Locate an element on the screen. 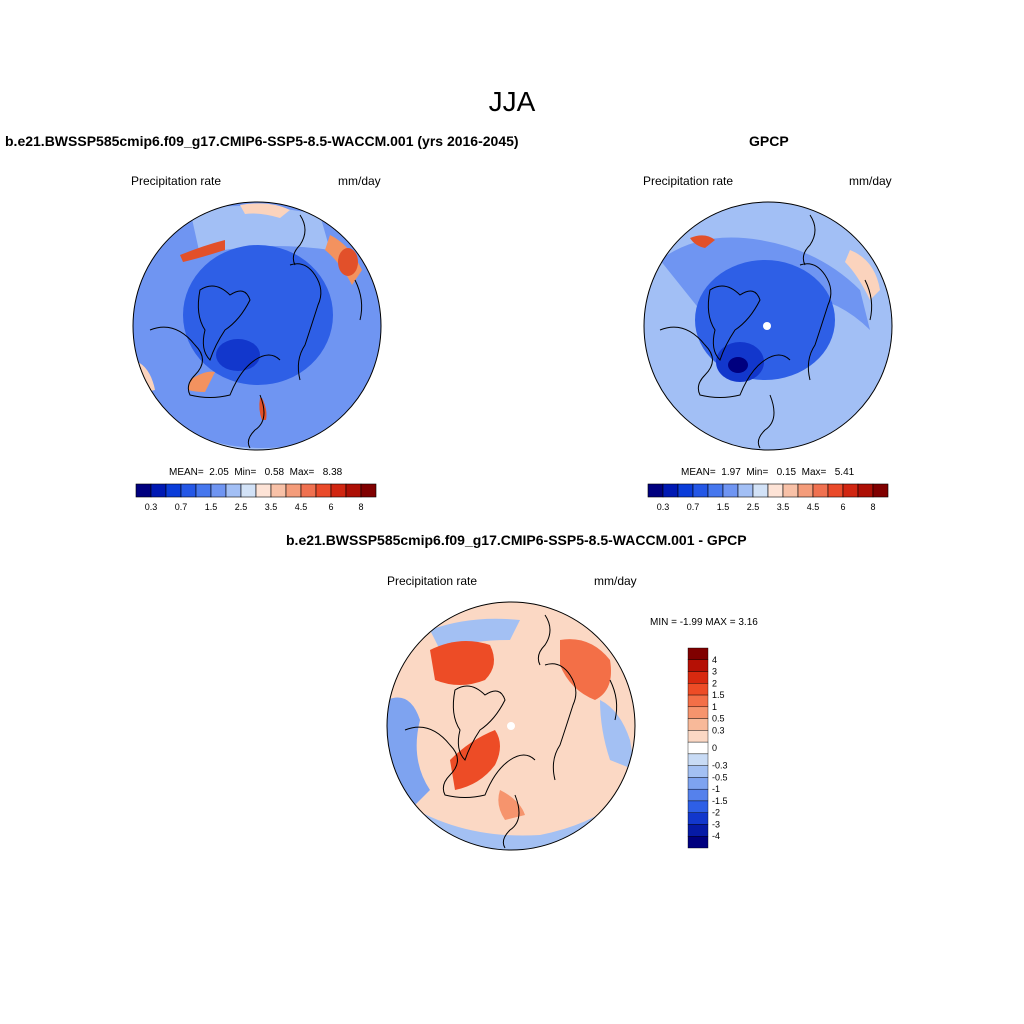 The width and height of the screenshot is (1024, 1024). panel1-stats: MEAN= 2.05 Min= 0.58 Max= 8.38 is located at coordinates (256, 472).